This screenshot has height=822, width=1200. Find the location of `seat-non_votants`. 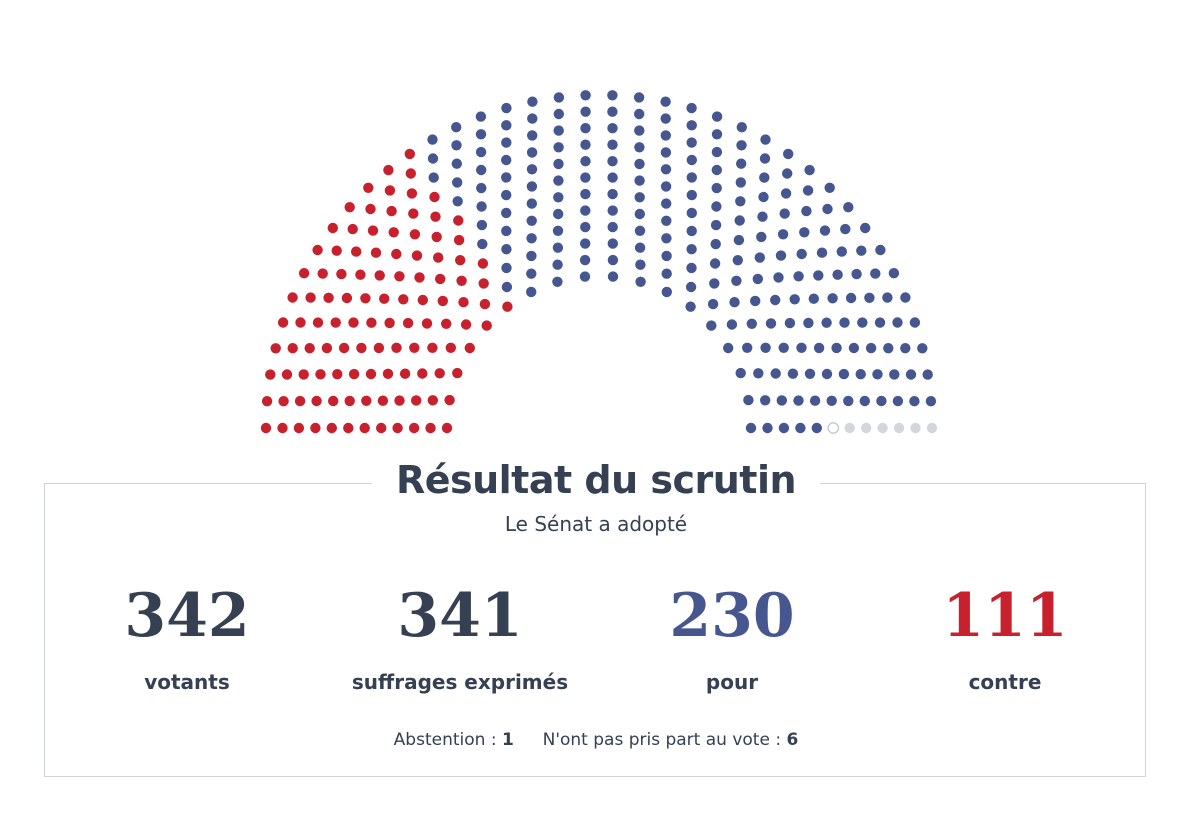

seat-non_votants is located at coordinates (932, 428).